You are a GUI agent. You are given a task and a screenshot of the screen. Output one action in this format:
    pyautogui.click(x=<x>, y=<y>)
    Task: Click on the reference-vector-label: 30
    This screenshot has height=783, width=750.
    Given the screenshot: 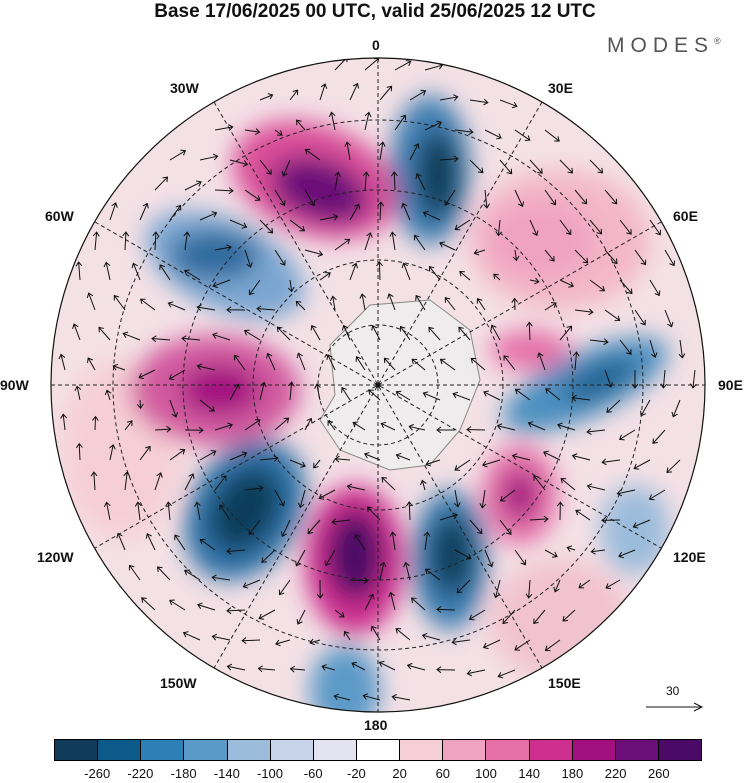 What is the action you would take?
    pyautogui.click(x=673, y=691)
    